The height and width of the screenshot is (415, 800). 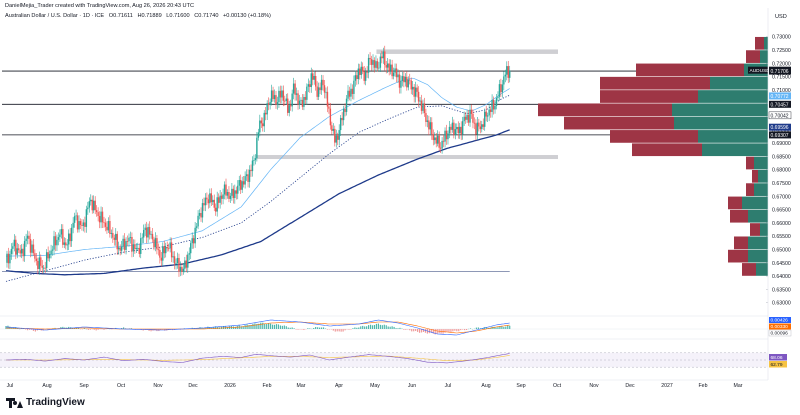 I want to click on macd-signal-line, so click(x=257, y=327).